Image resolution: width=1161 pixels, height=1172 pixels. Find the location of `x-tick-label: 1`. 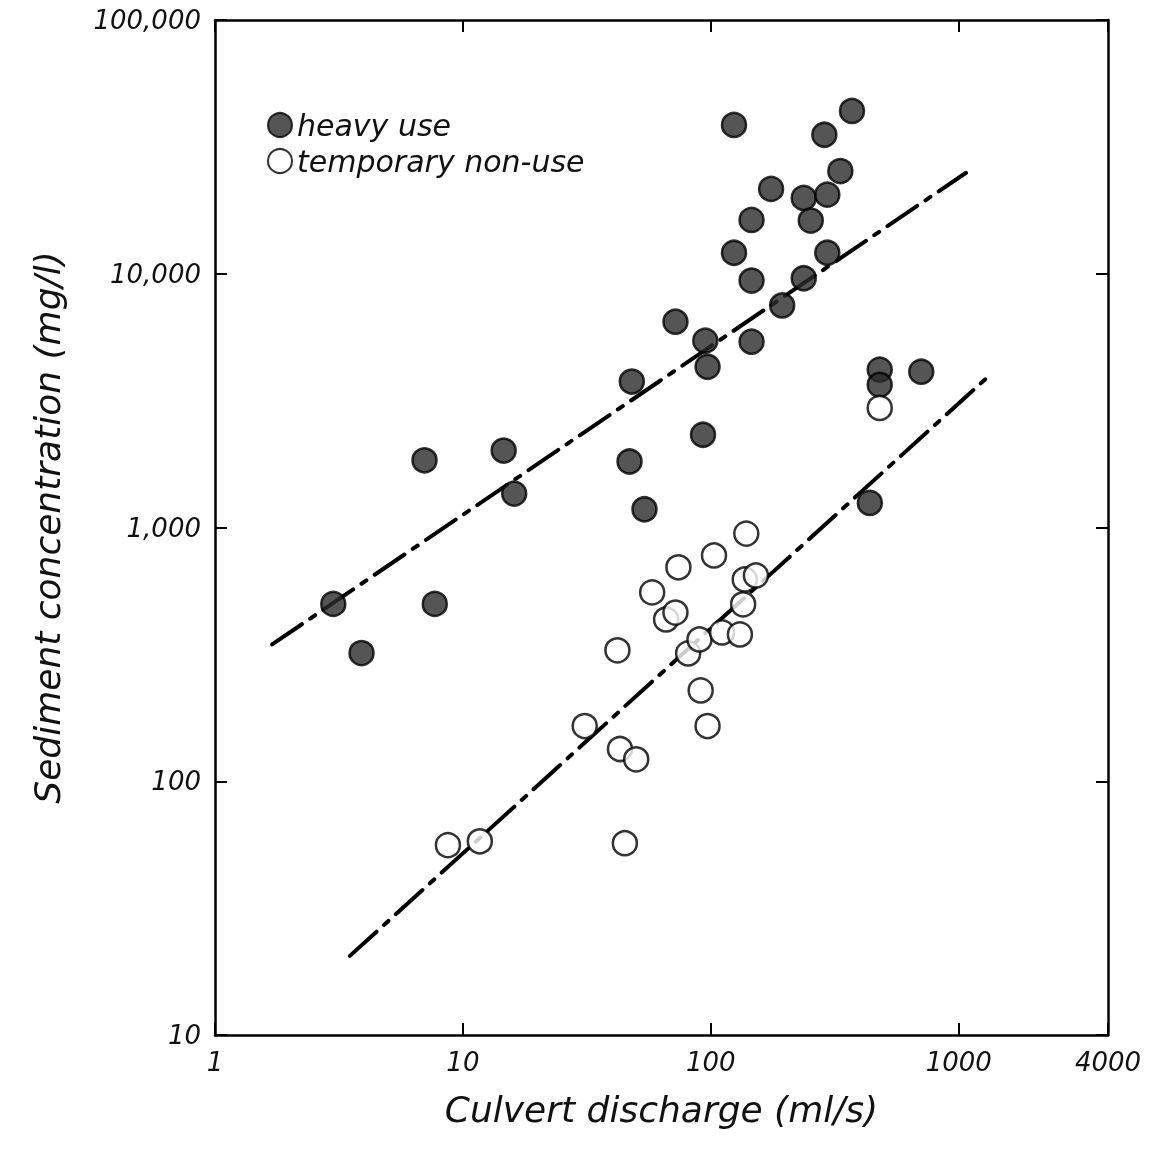

x-tick-label: 1 is located at coordinates (215, 1062).